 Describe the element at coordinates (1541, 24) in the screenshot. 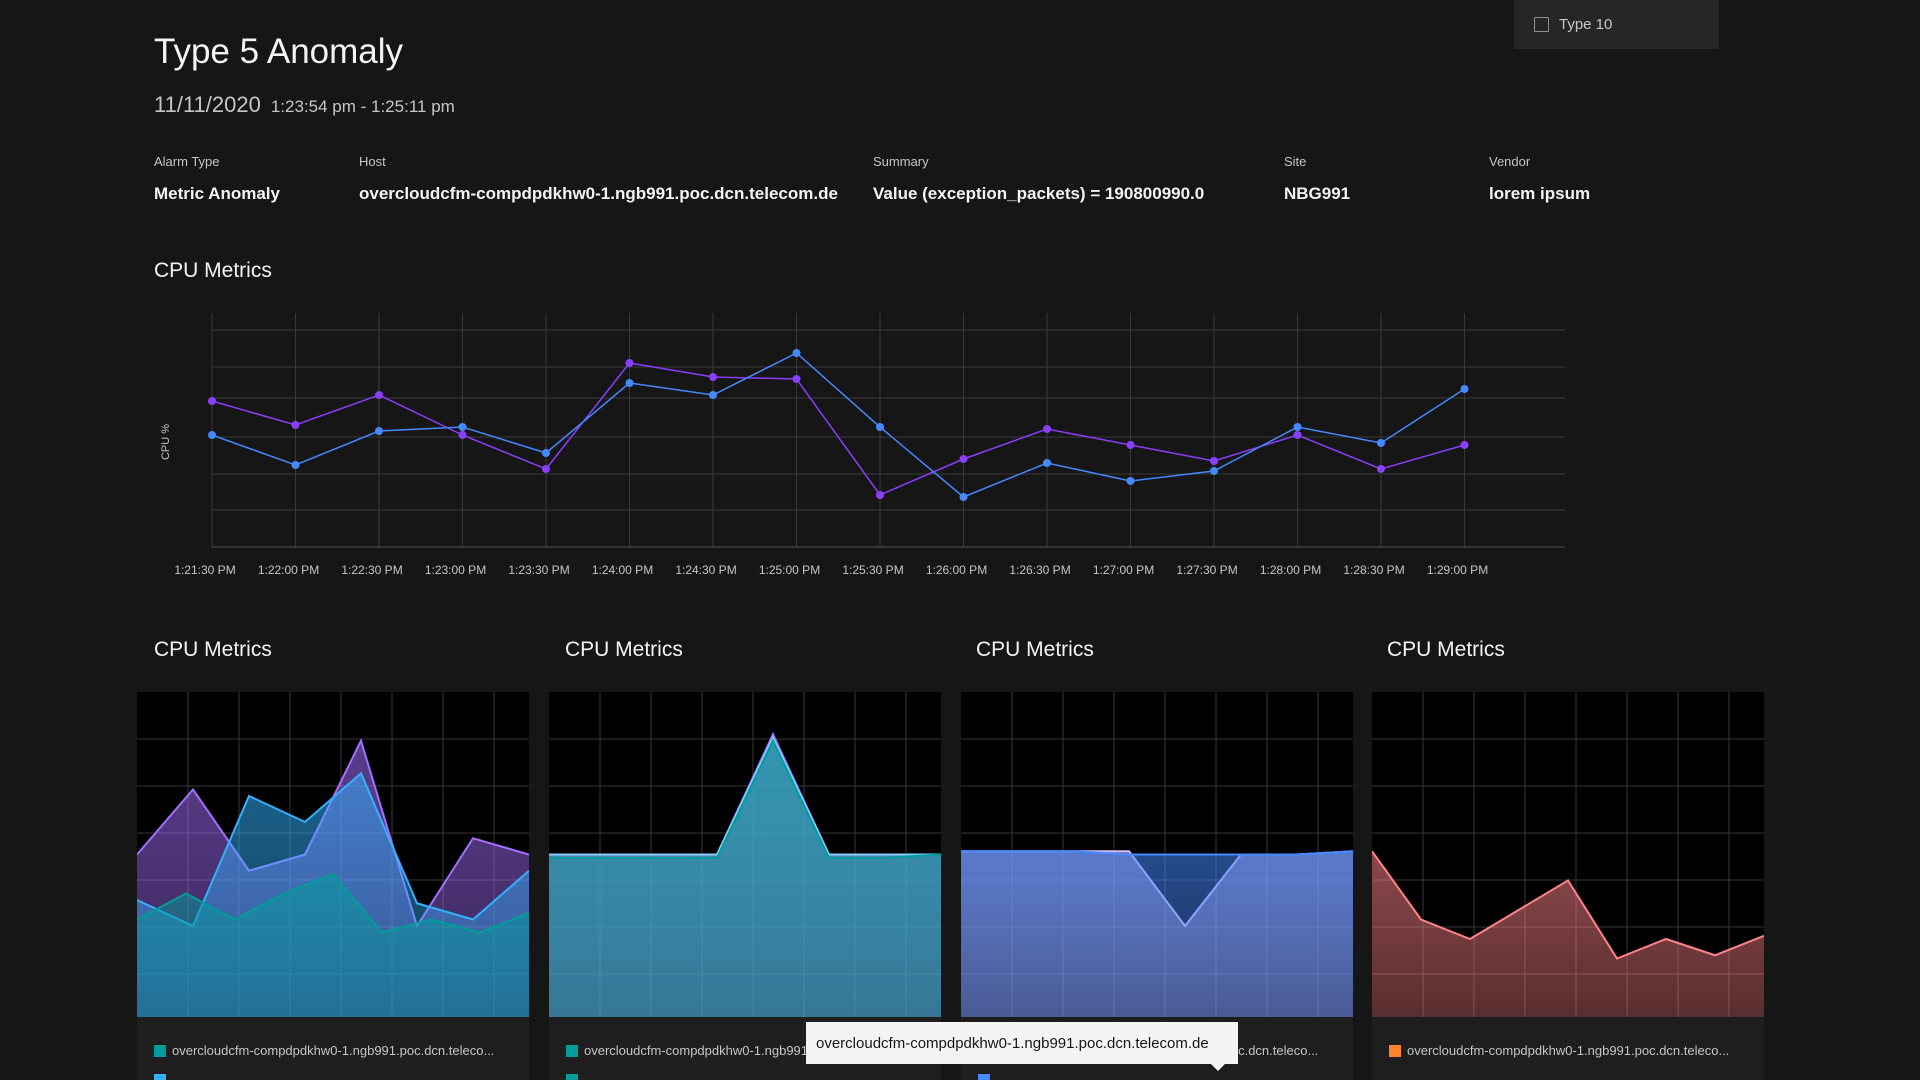

I see `checkbox` at that location.